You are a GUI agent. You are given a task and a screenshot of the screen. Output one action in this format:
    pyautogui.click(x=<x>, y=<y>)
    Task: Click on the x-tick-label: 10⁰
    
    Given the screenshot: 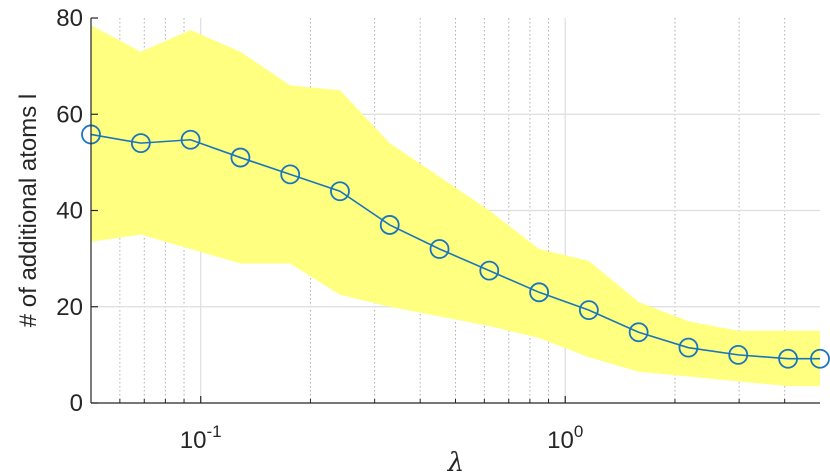 What is the action you would take?
    pyautogui.click(x=565, y=438)
    